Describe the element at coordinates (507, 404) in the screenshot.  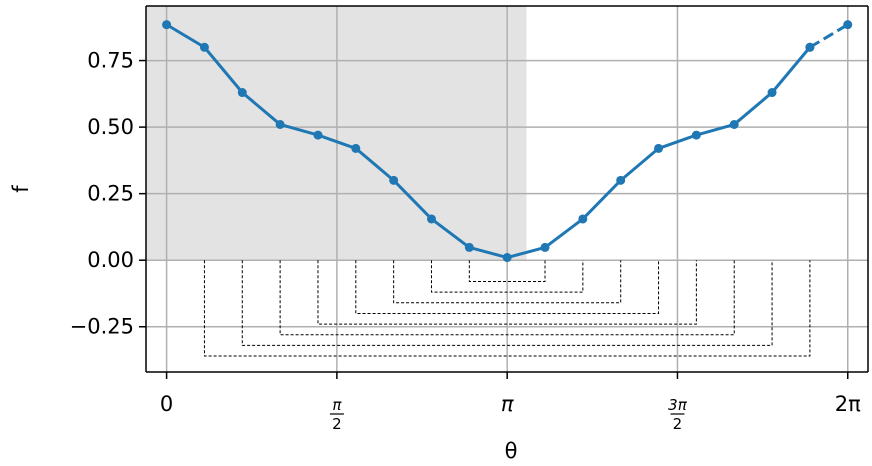
I see `x-tick-label: π` at that location.